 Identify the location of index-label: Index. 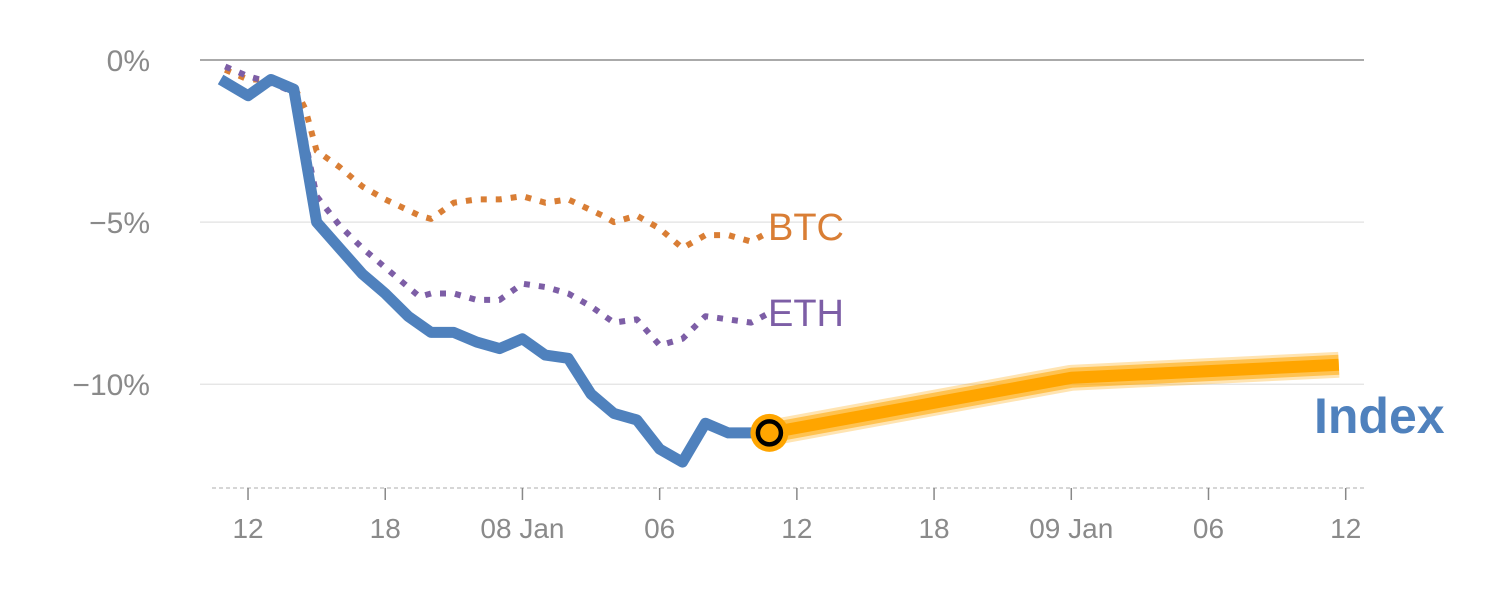
(1379, 416).